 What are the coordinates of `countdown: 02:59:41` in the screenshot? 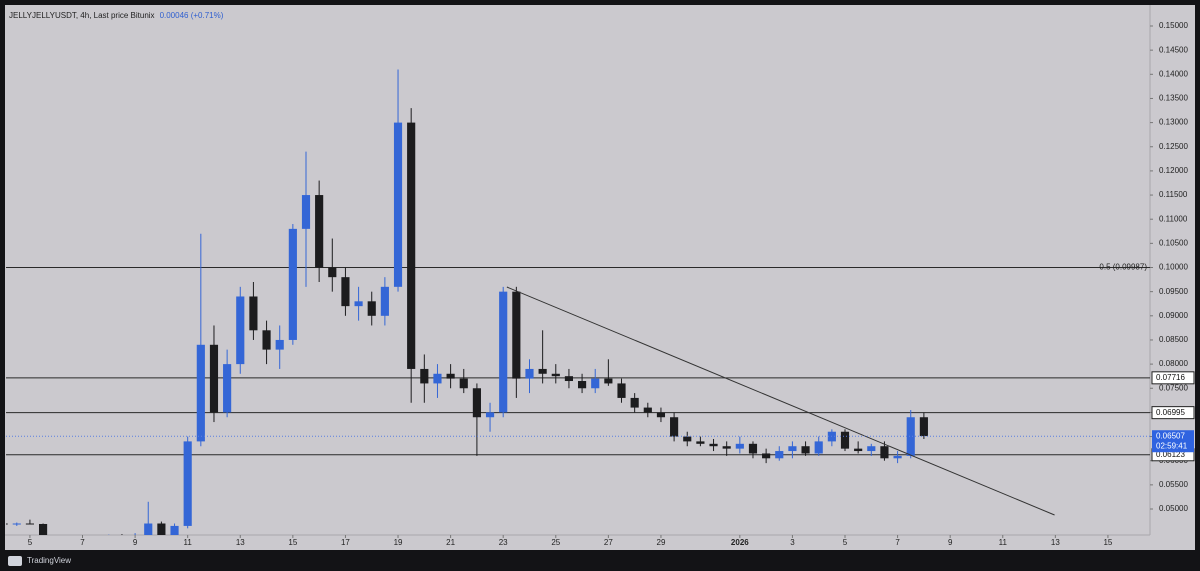 It's located at (1172, 445).